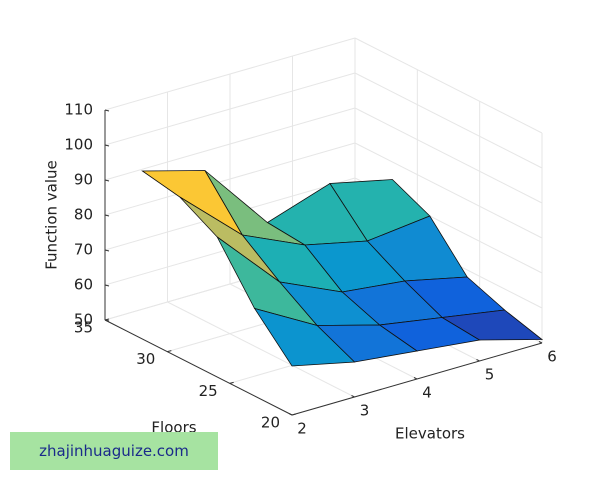  I want to click on x-tick-label: 2, so click(302, 429).